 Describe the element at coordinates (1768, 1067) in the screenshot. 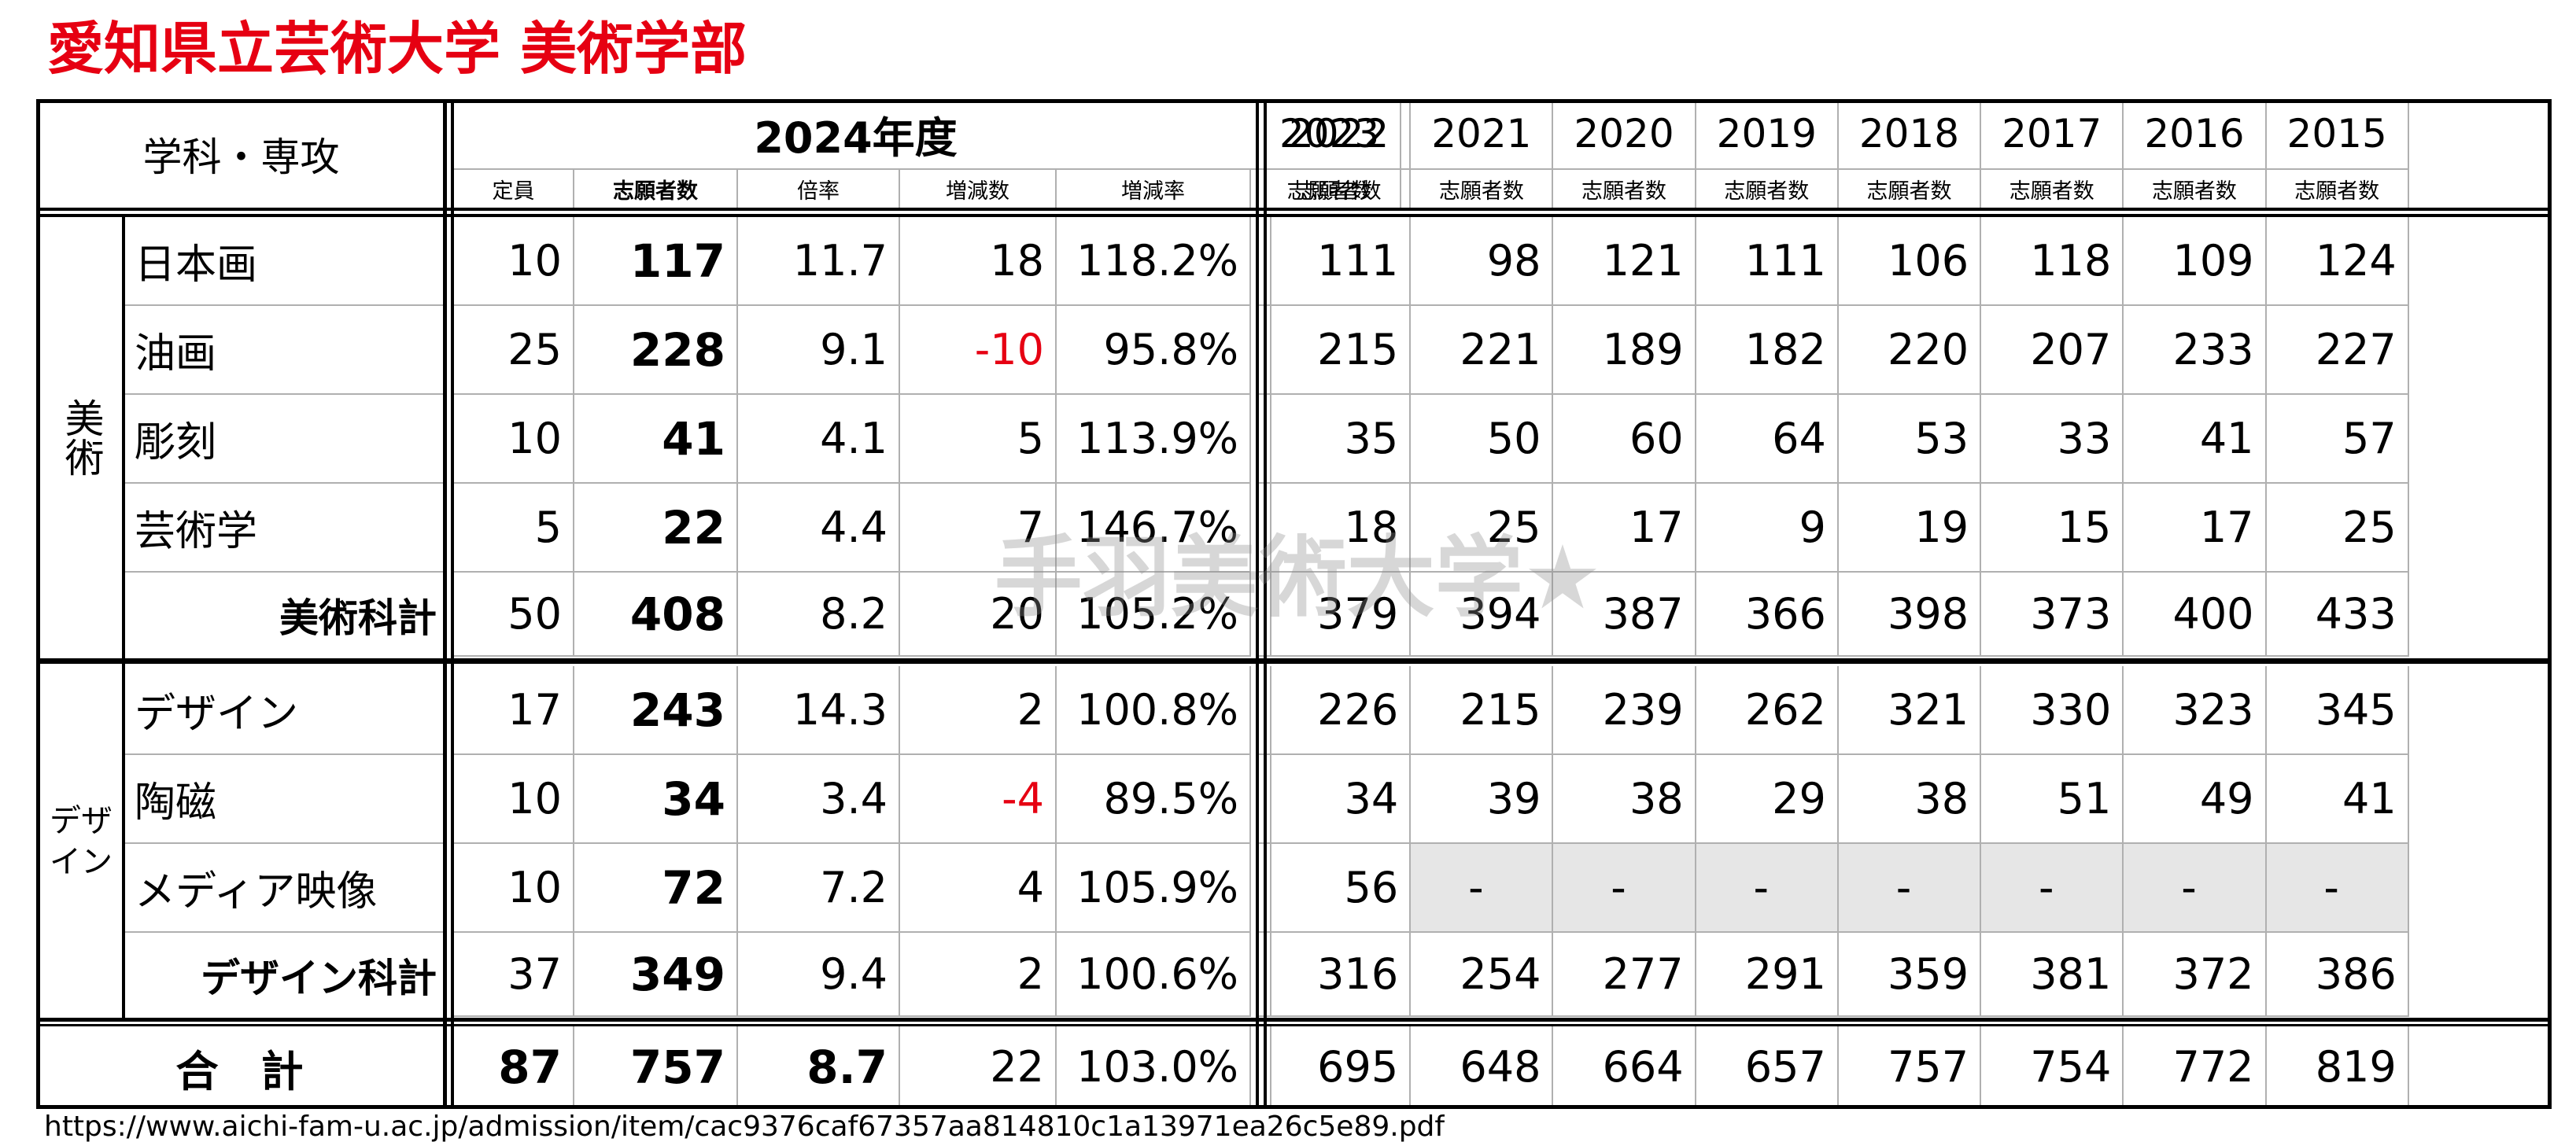

I see `table-cell: 657` at that location.